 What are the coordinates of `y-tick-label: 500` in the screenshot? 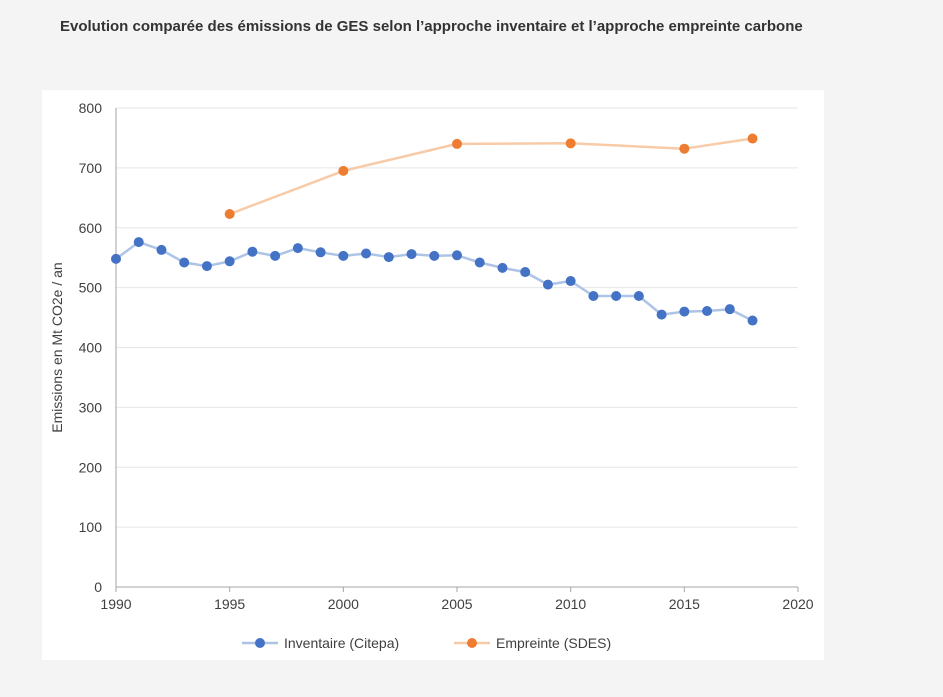 It's located at (91, 288).